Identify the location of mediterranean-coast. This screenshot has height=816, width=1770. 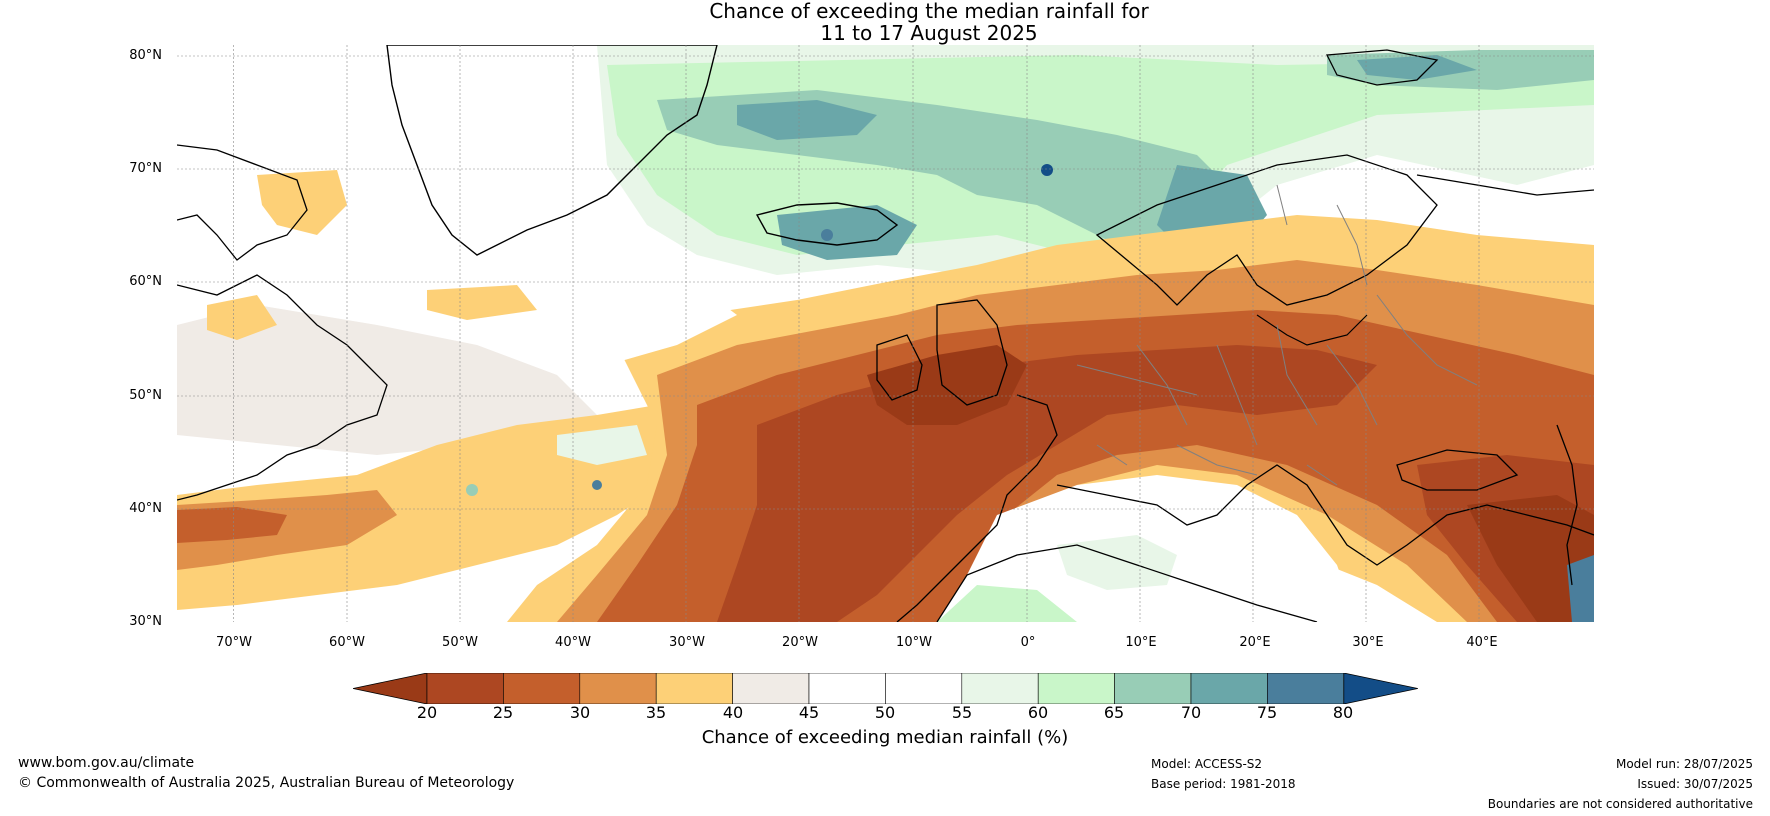
(1325, 515).